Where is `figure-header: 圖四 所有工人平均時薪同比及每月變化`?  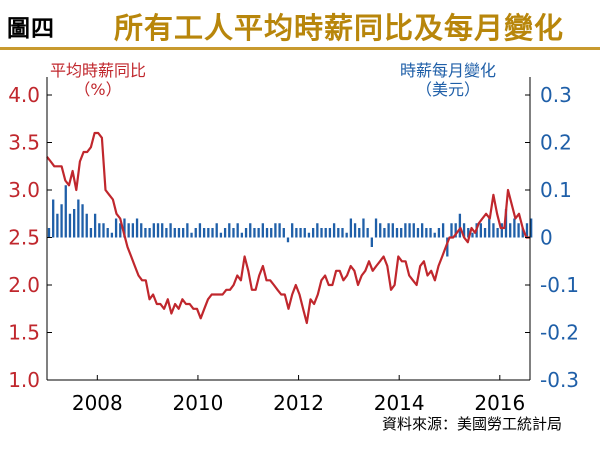
figure-header: 圖四 所有工人平均時薪同比及每月變化 is located at coordinates (300, 25).